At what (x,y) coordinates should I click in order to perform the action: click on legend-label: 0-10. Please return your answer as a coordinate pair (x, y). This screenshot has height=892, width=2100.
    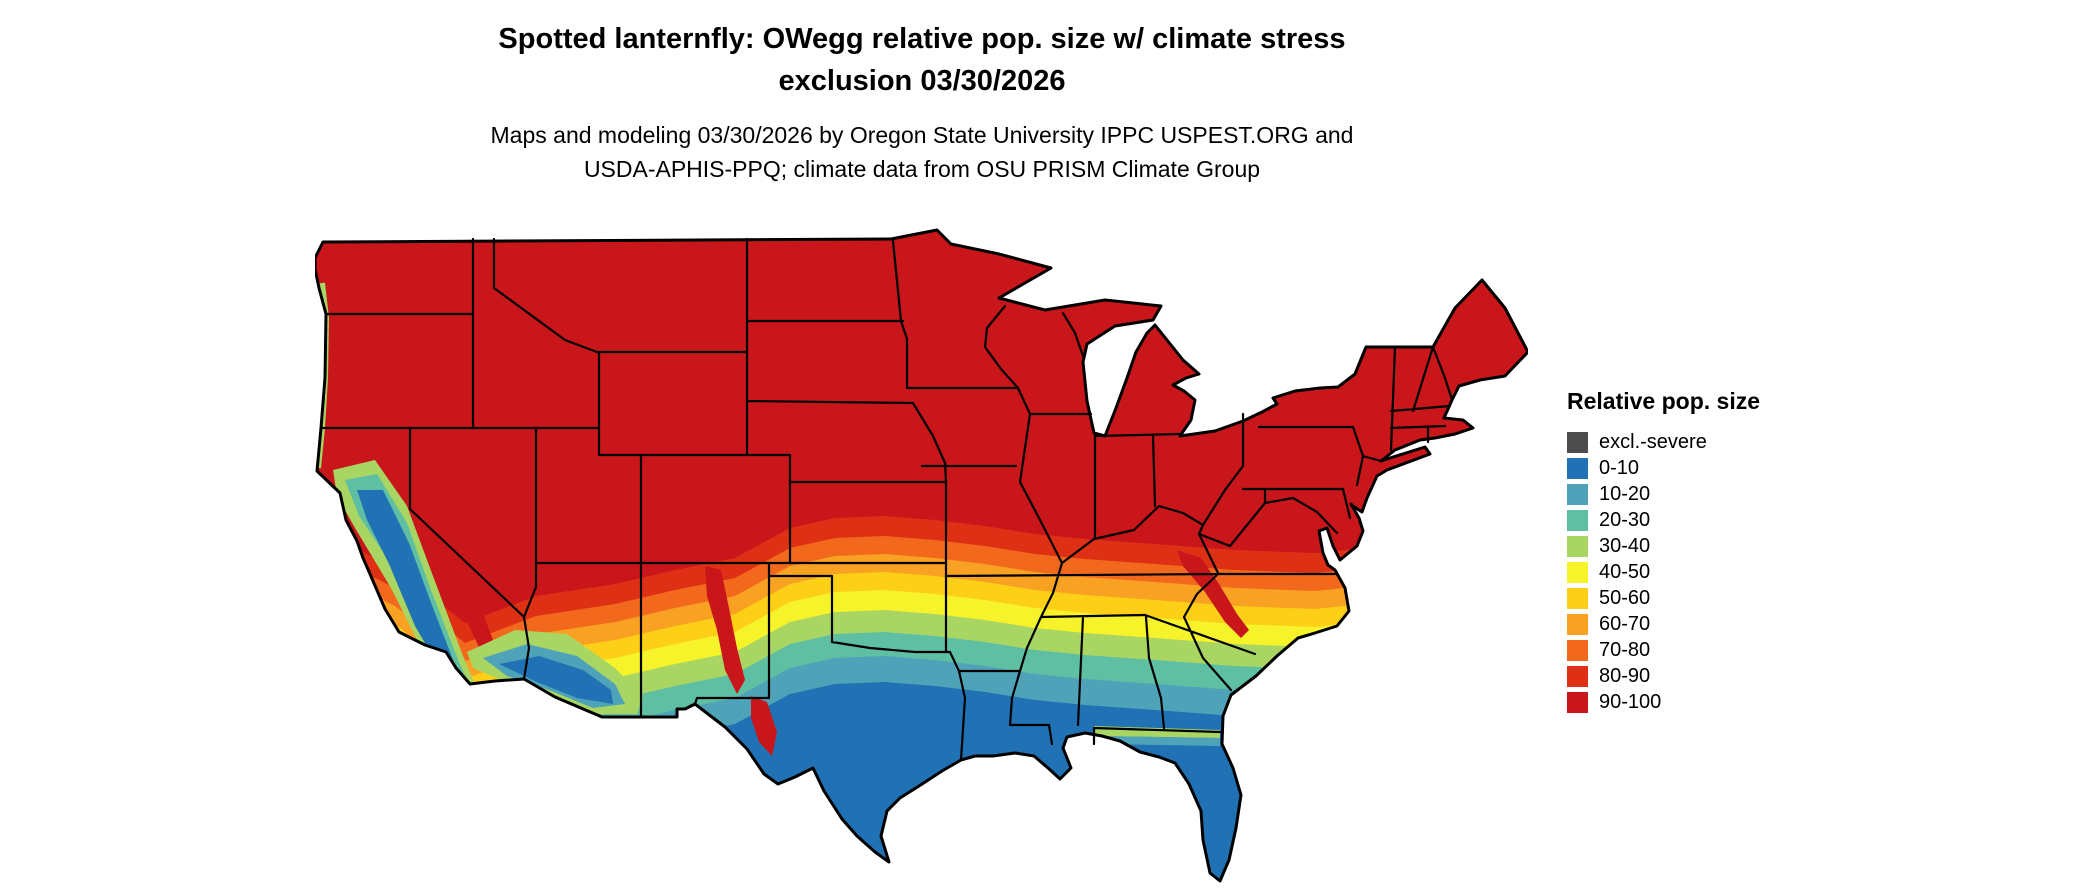
    Looking at the image, I should click on (1619, 468).